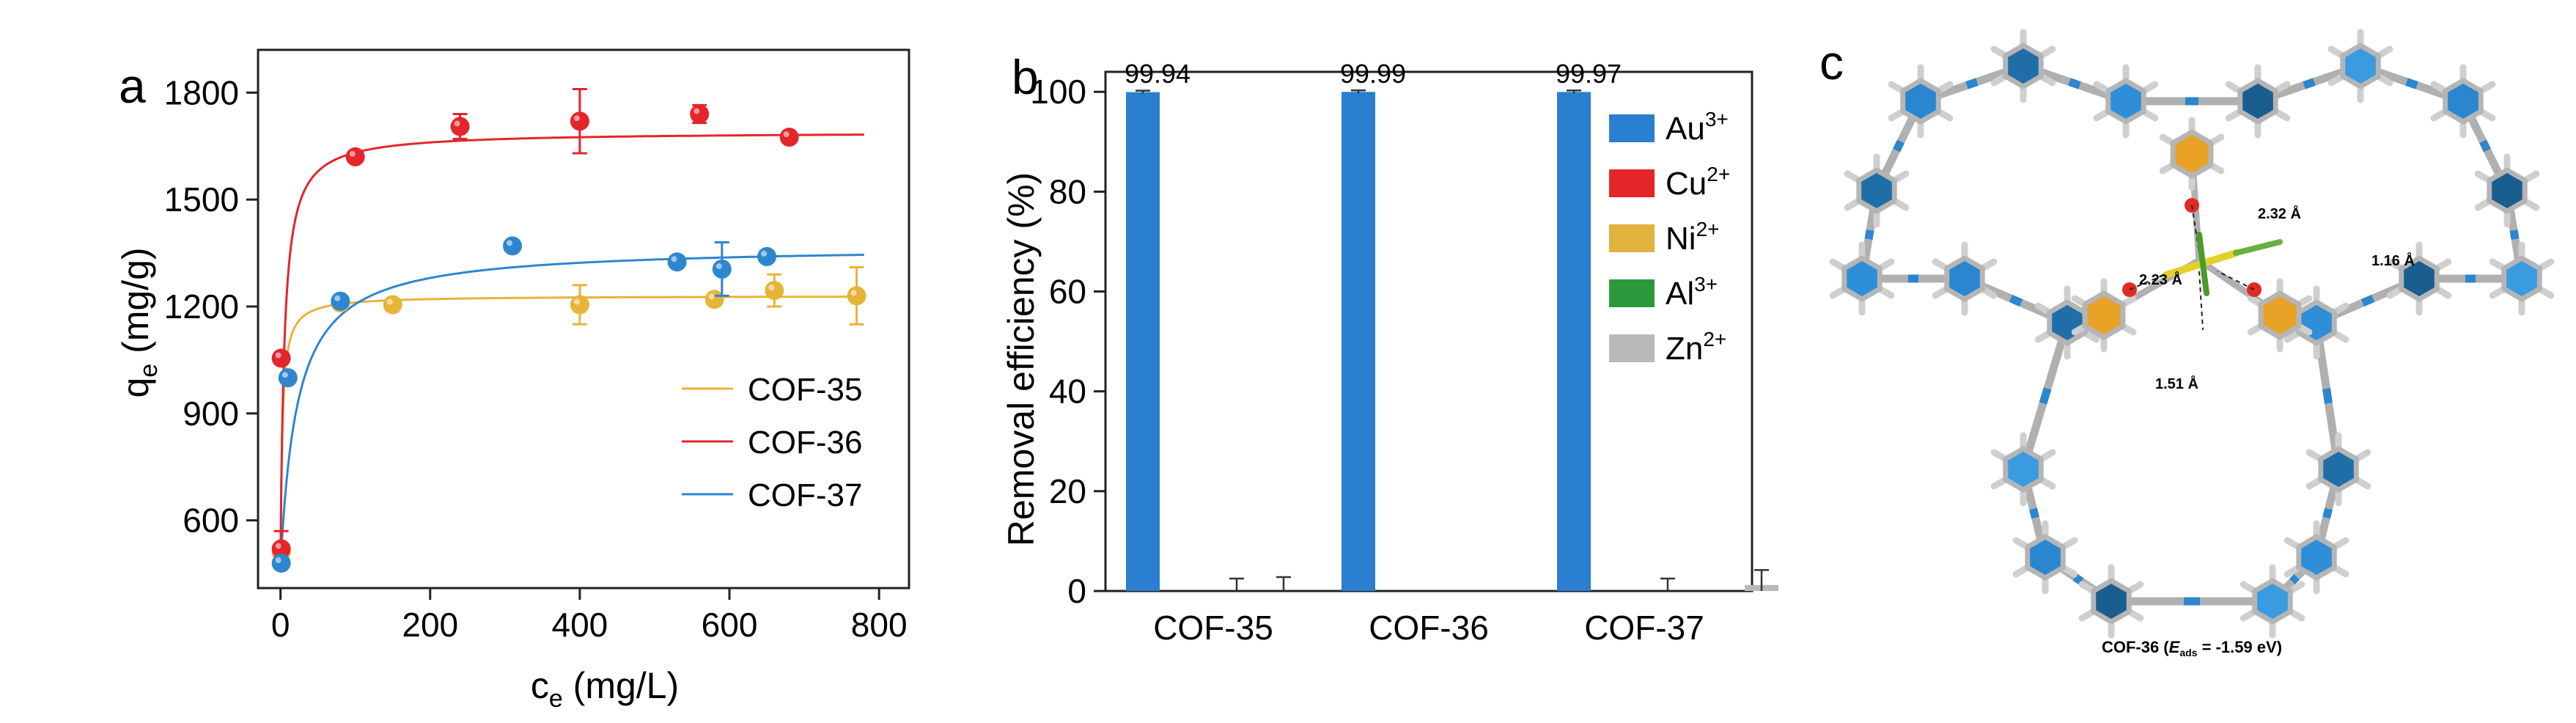 Image resolution: width=2576 pixels, height=723 pixels. I want to click on legend-label: Al3+, so click(1692, 292).